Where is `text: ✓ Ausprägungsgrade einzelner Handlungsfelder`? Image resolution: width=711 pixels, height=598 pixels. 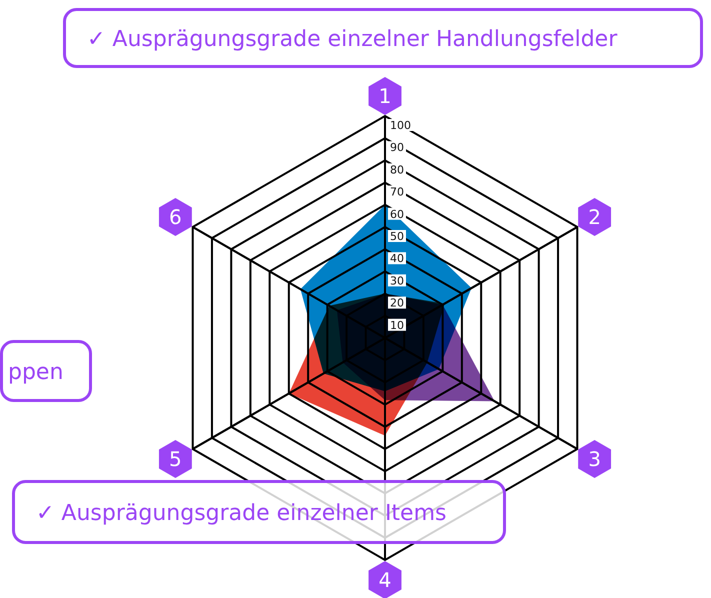 text: ✓ Ausprägungsgrade einzelner Handlungsfelder is located at coordinates (352, 39).